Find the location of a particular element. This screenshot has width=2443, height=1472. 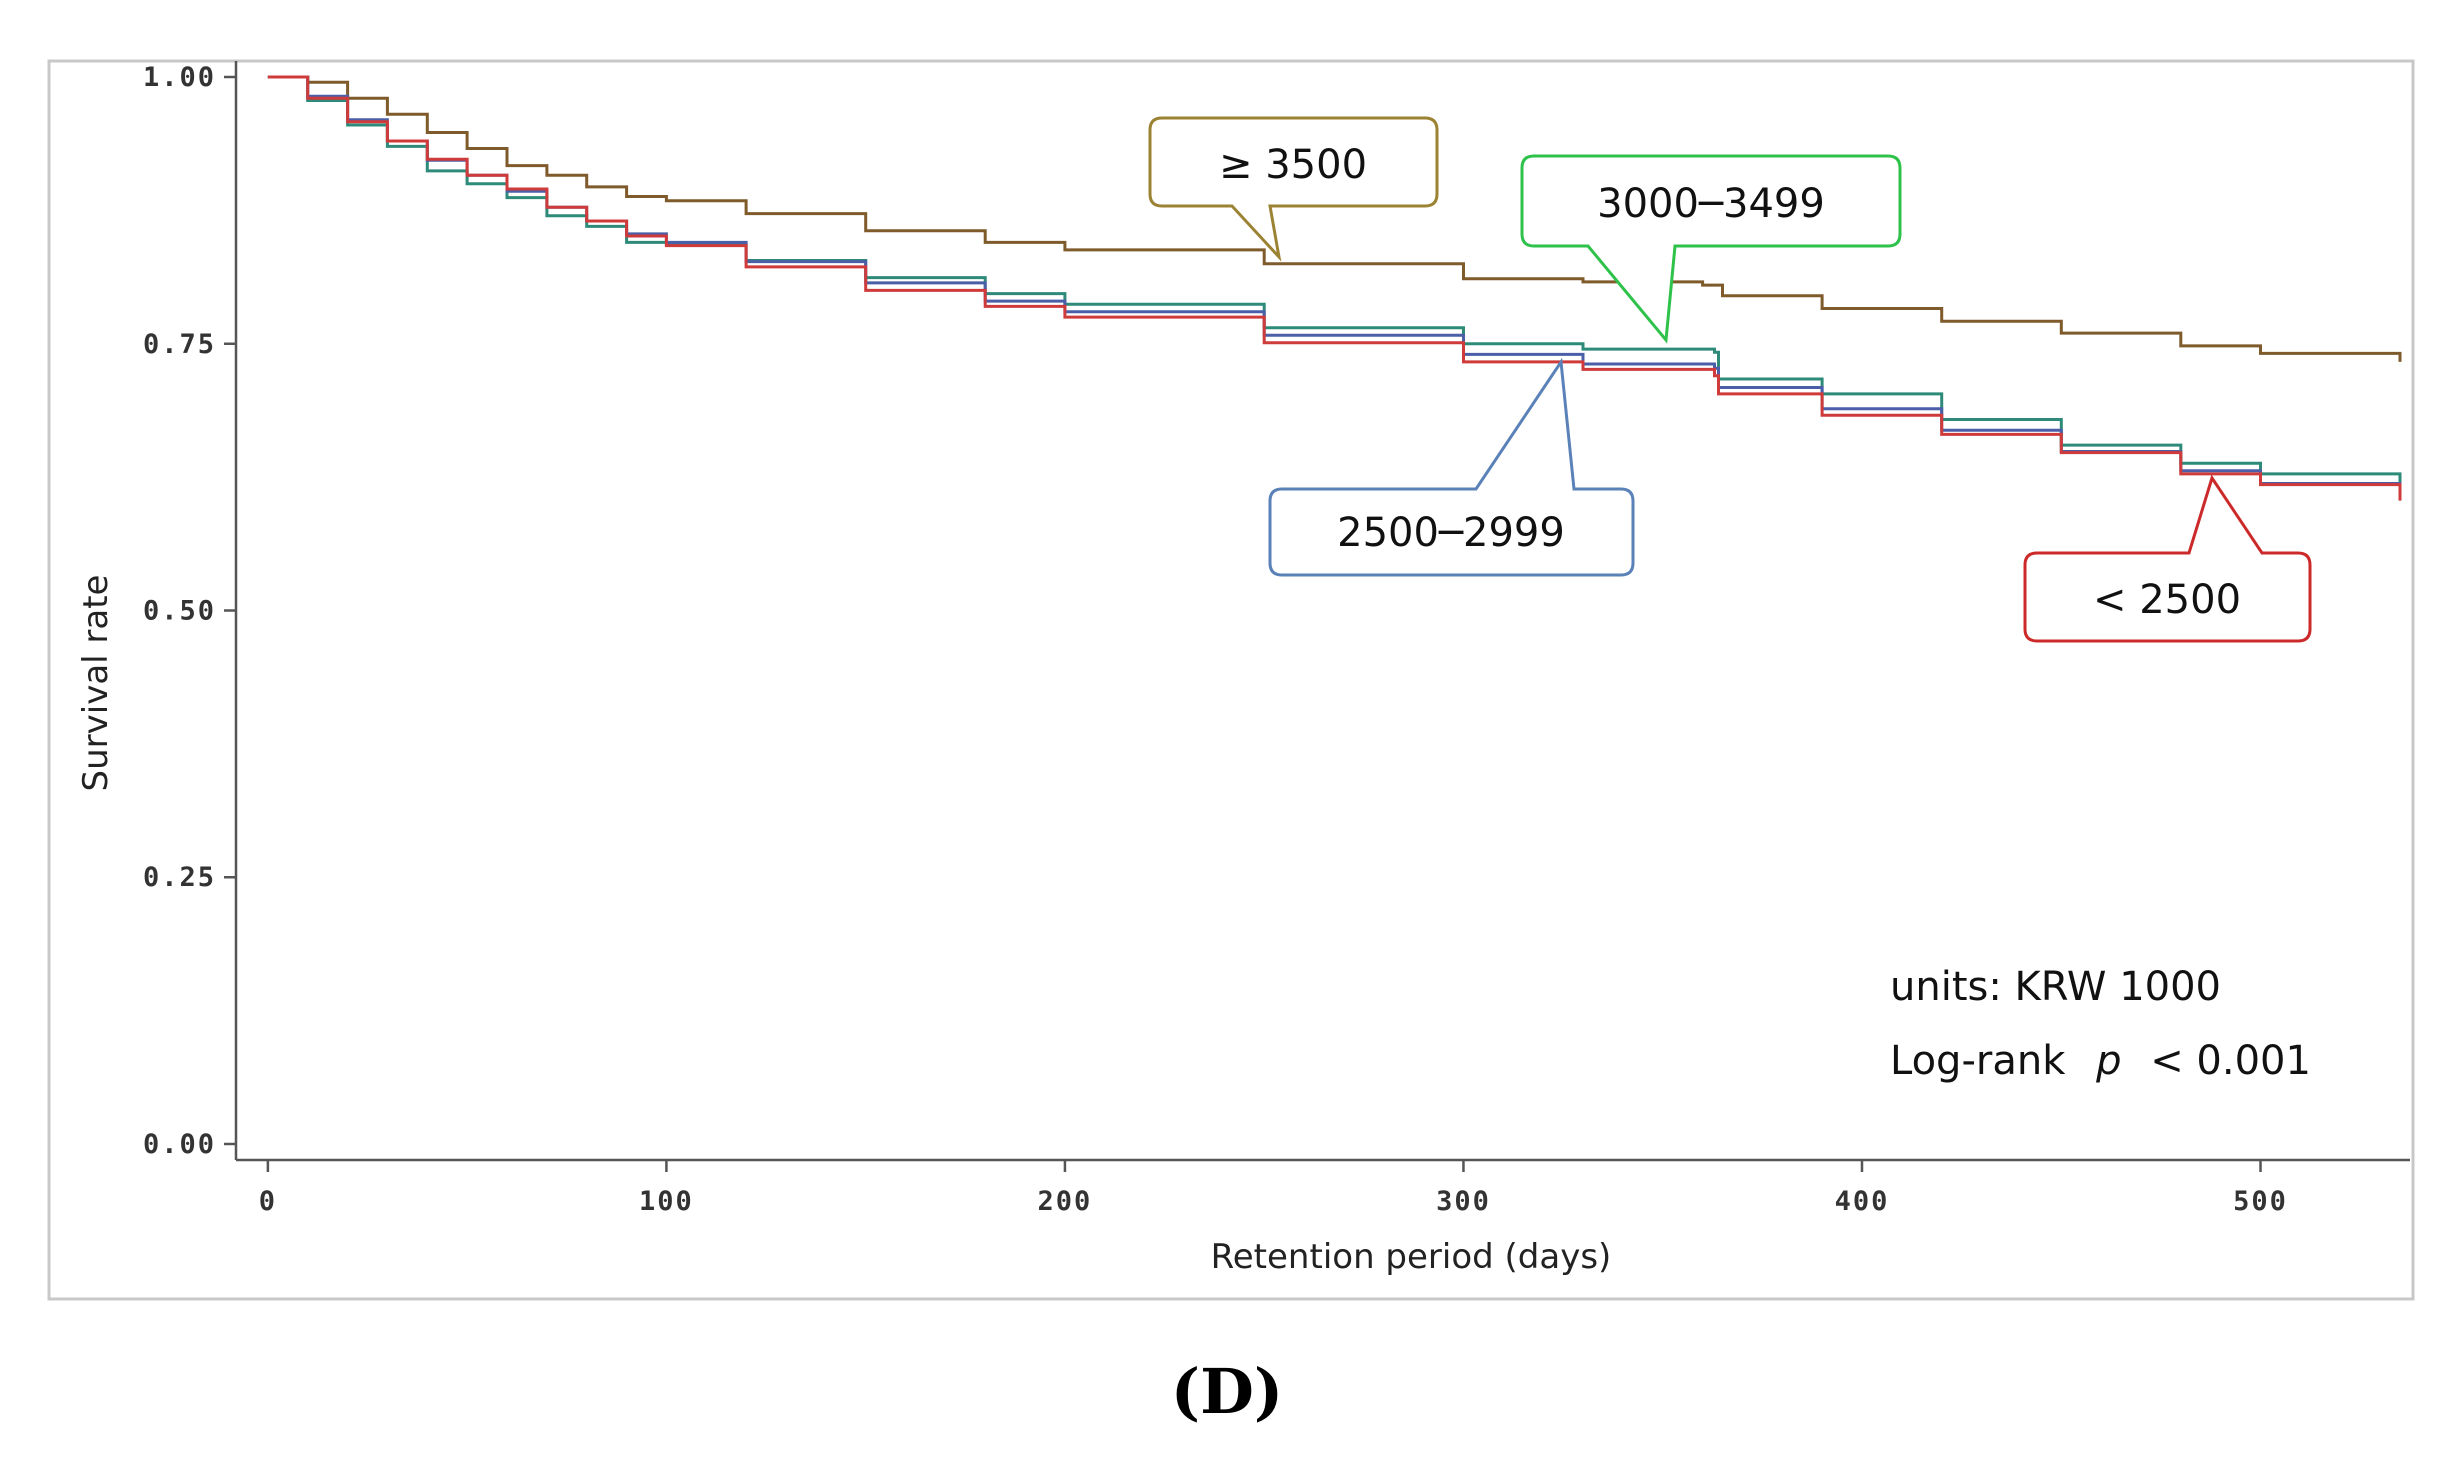

panel-label: (D) is located at coordinates (1227, 1391).